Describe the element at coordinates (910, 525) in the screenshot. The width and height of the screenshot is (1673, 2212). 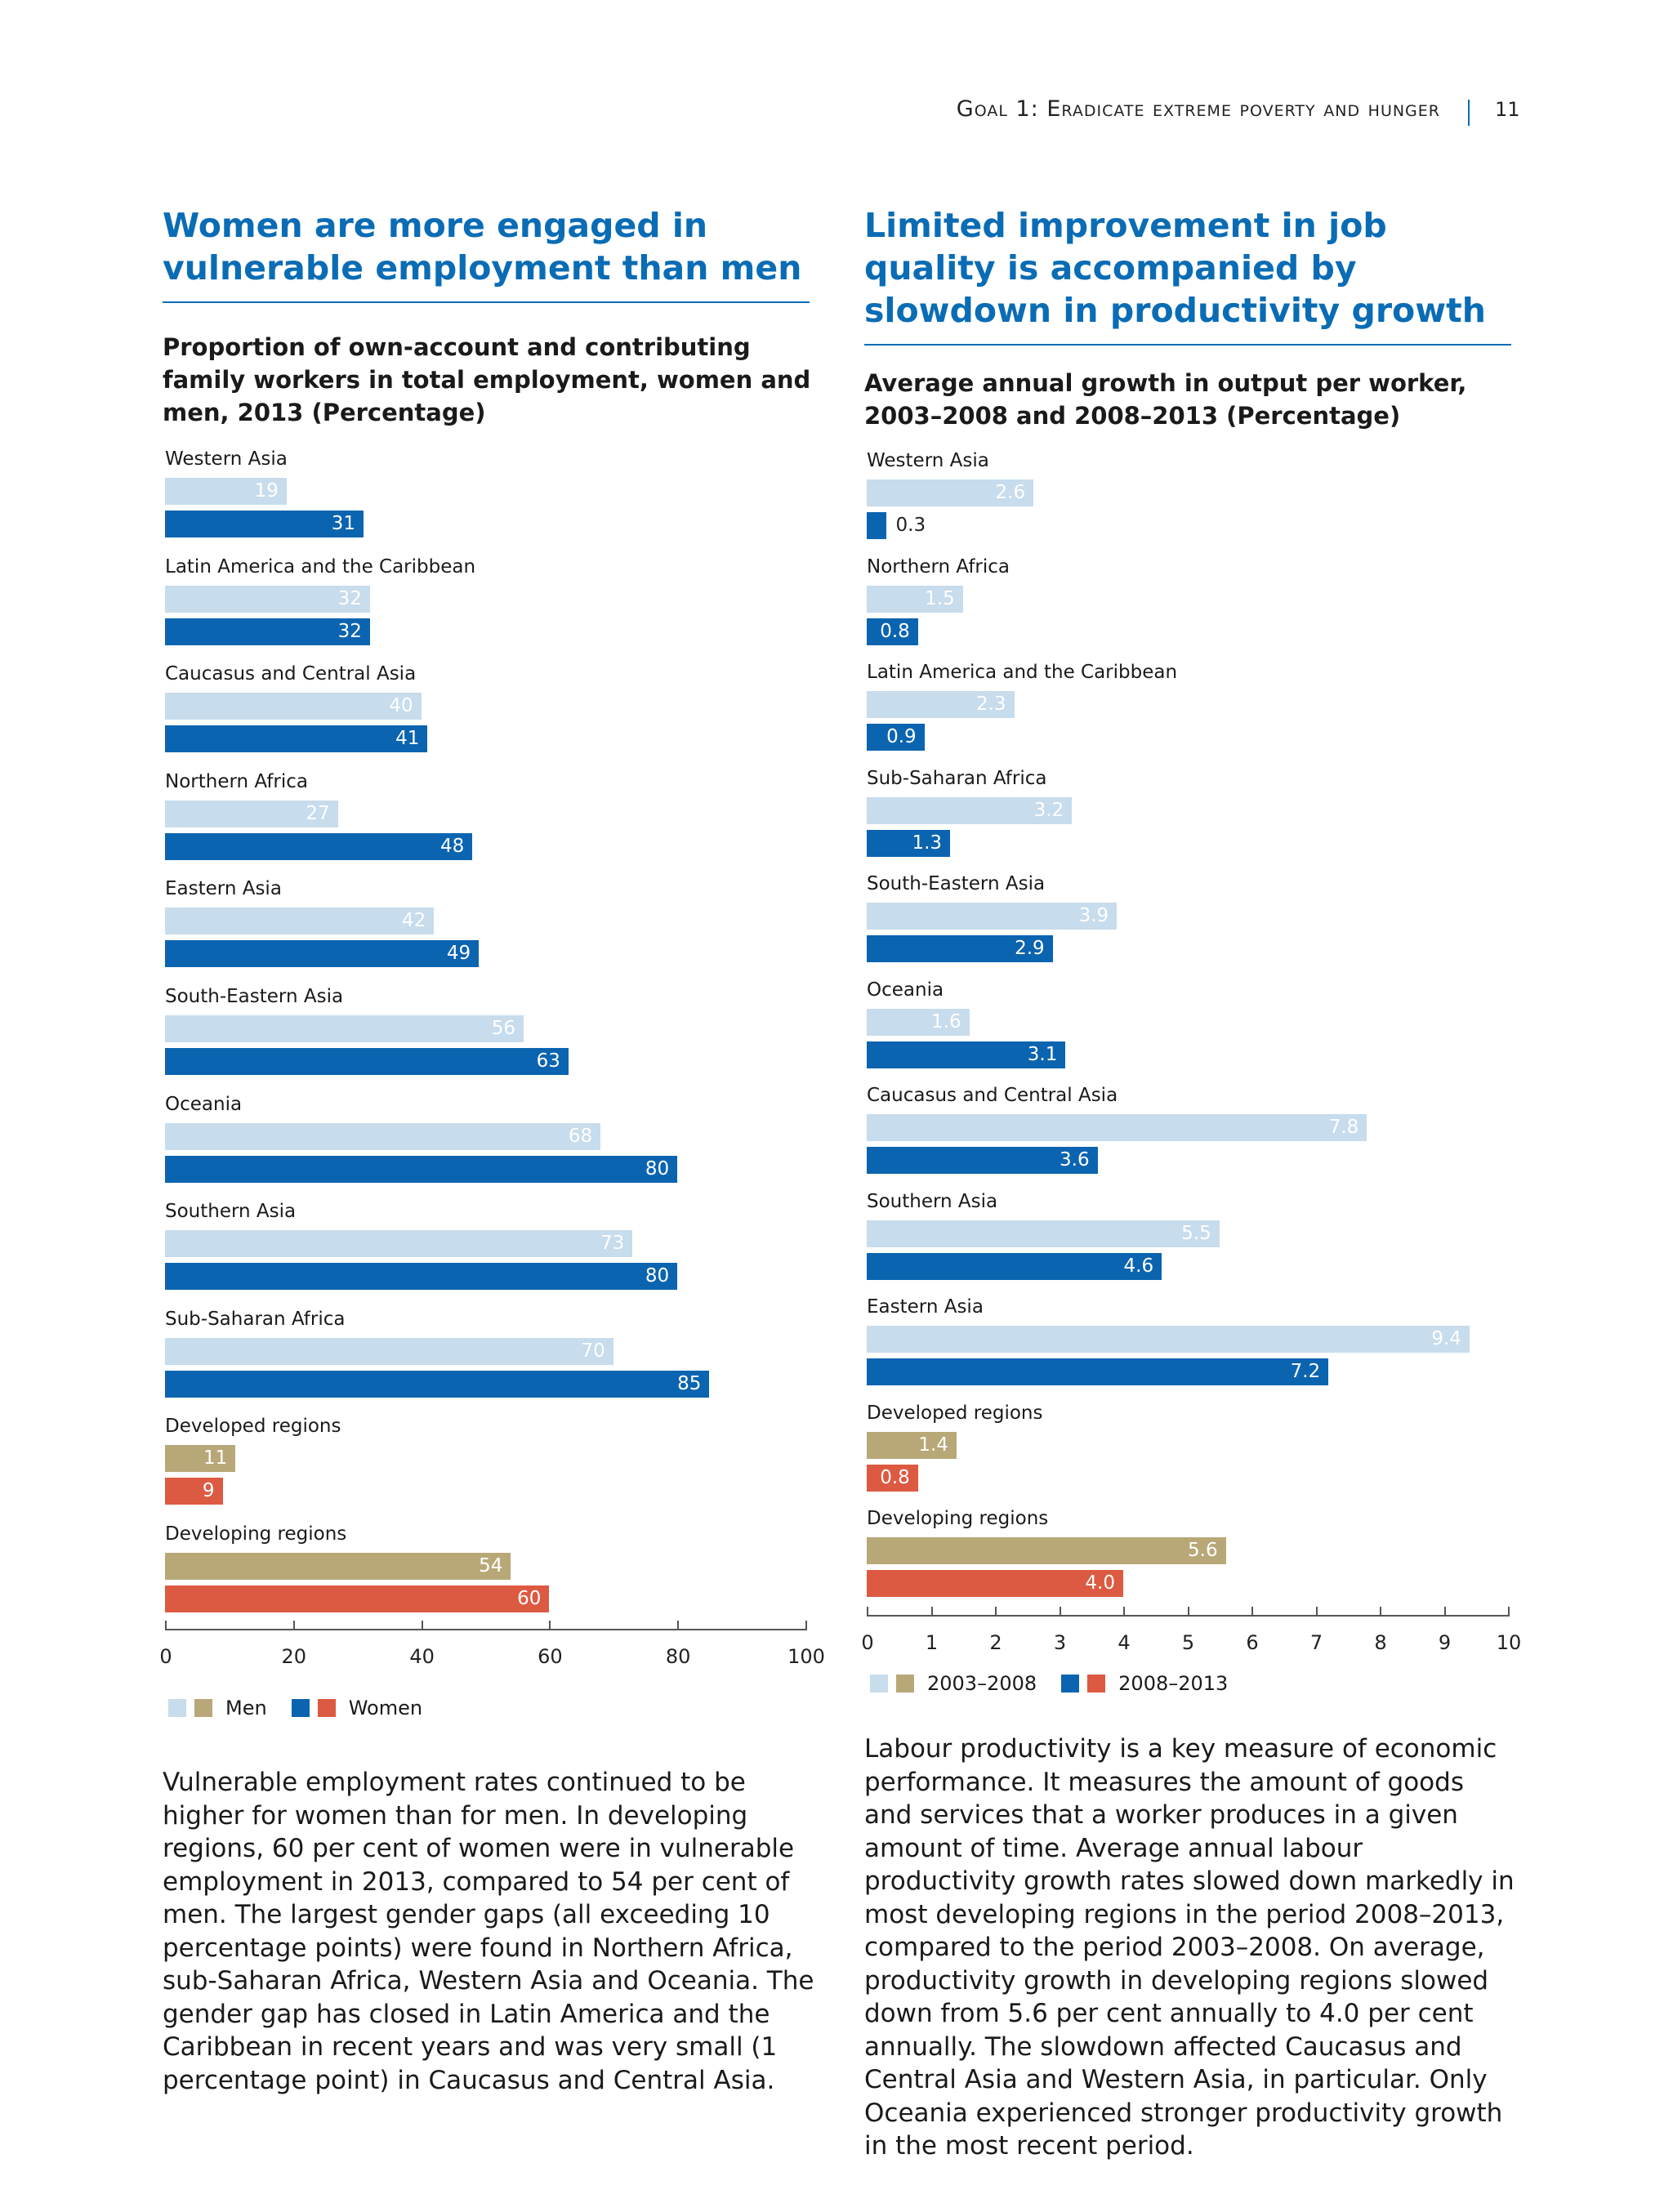
I see `bar-value-label: 0.3` at that location.